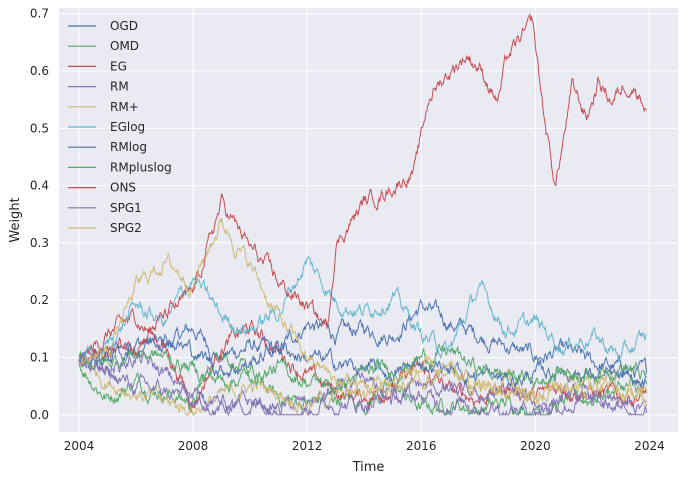 The height and width of the screenshot is (484, 688). What do you see at coordinates (127, 127) in the screenshot?
I see `legend-label: EGlog` at bounding box center [127, 127].